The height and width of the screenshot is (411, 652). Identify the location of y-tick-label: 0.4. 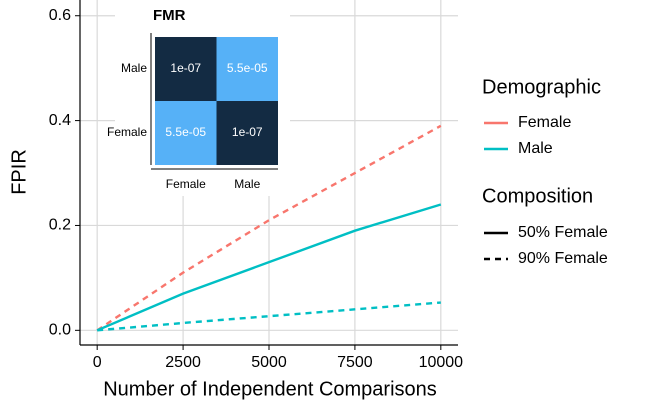
(60, 120).